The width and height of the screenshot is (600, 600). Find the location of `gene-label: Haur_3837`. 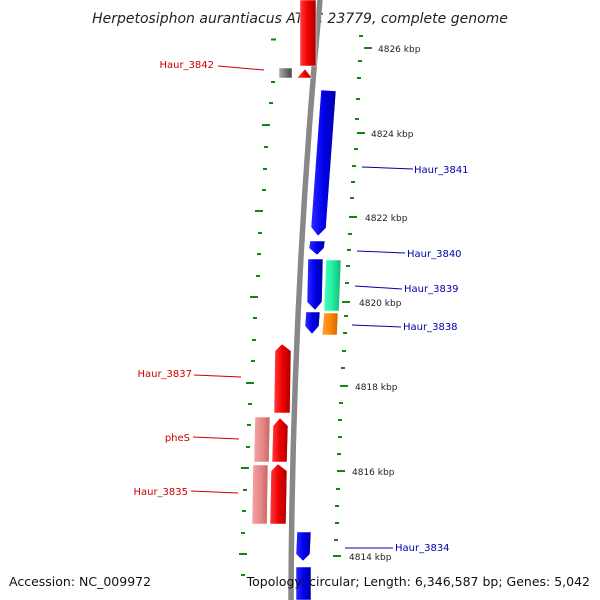

gene-label: Haur_3837 is located at coordinates (164, 374).